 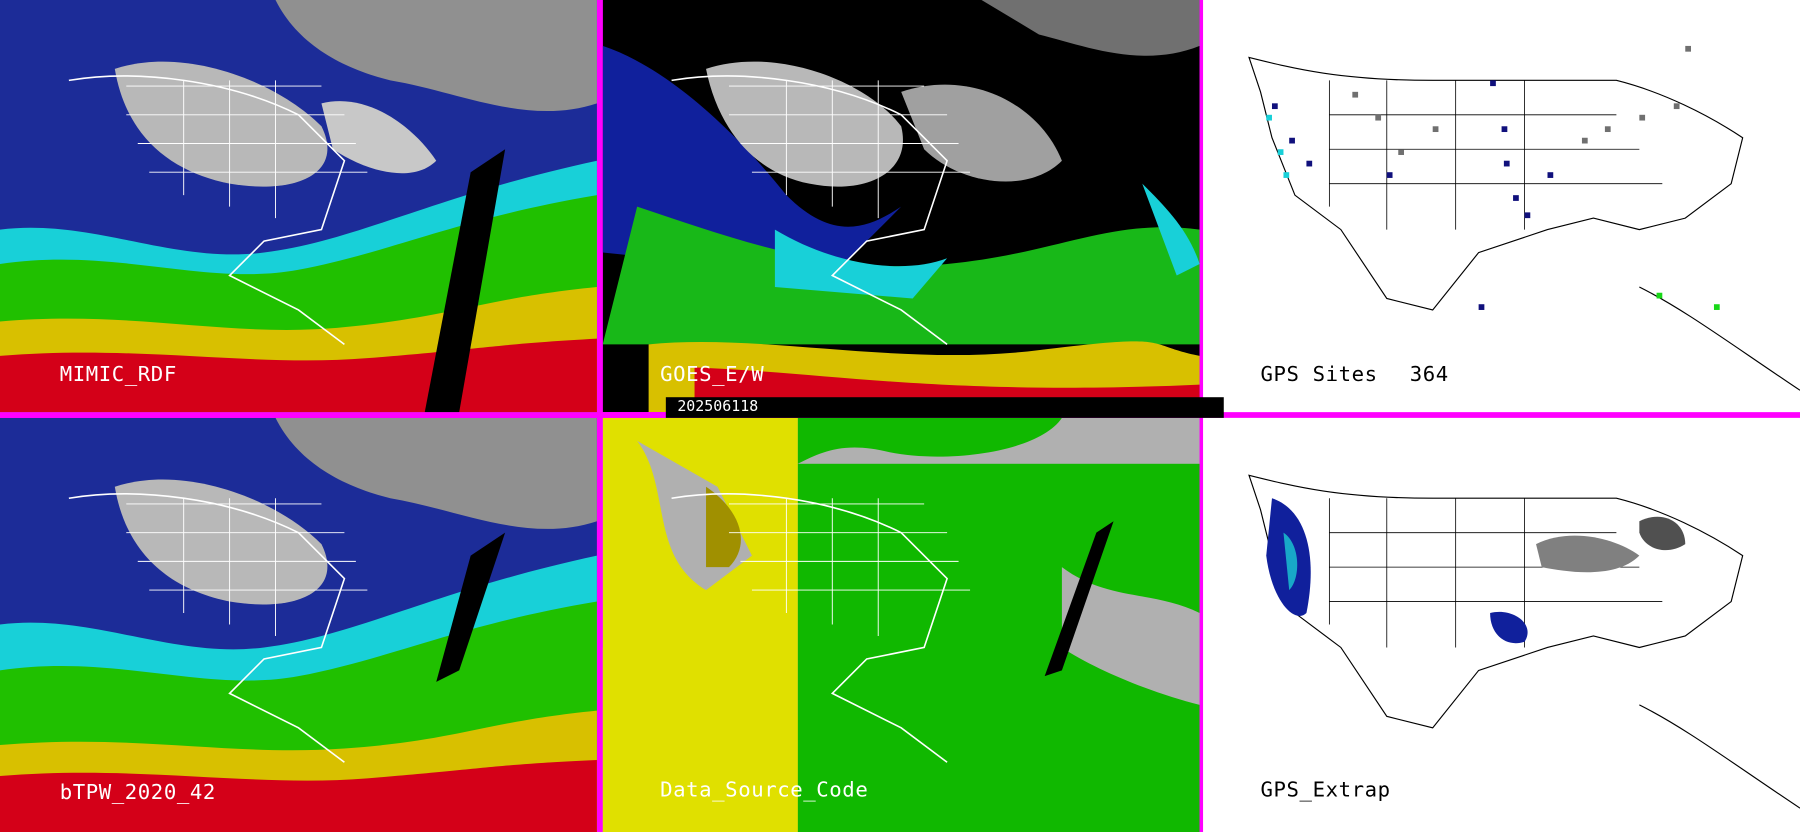 I want to click on panel-label: GOES_E/W, so click(x=712, y=374).